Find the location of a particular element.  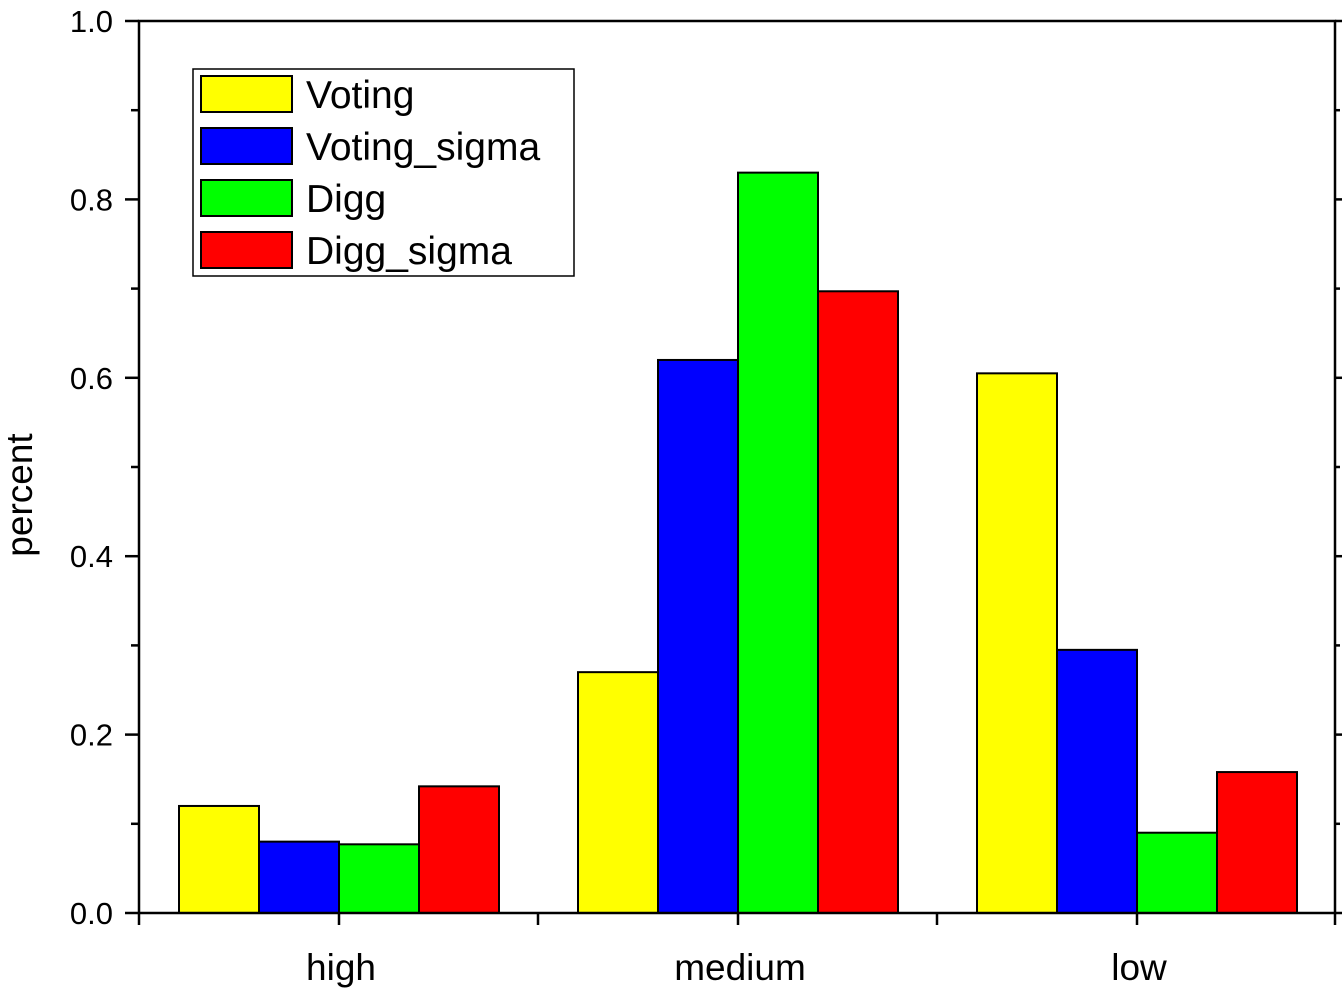

legend-label-digg: Digg is located at coordinates (346, 199).